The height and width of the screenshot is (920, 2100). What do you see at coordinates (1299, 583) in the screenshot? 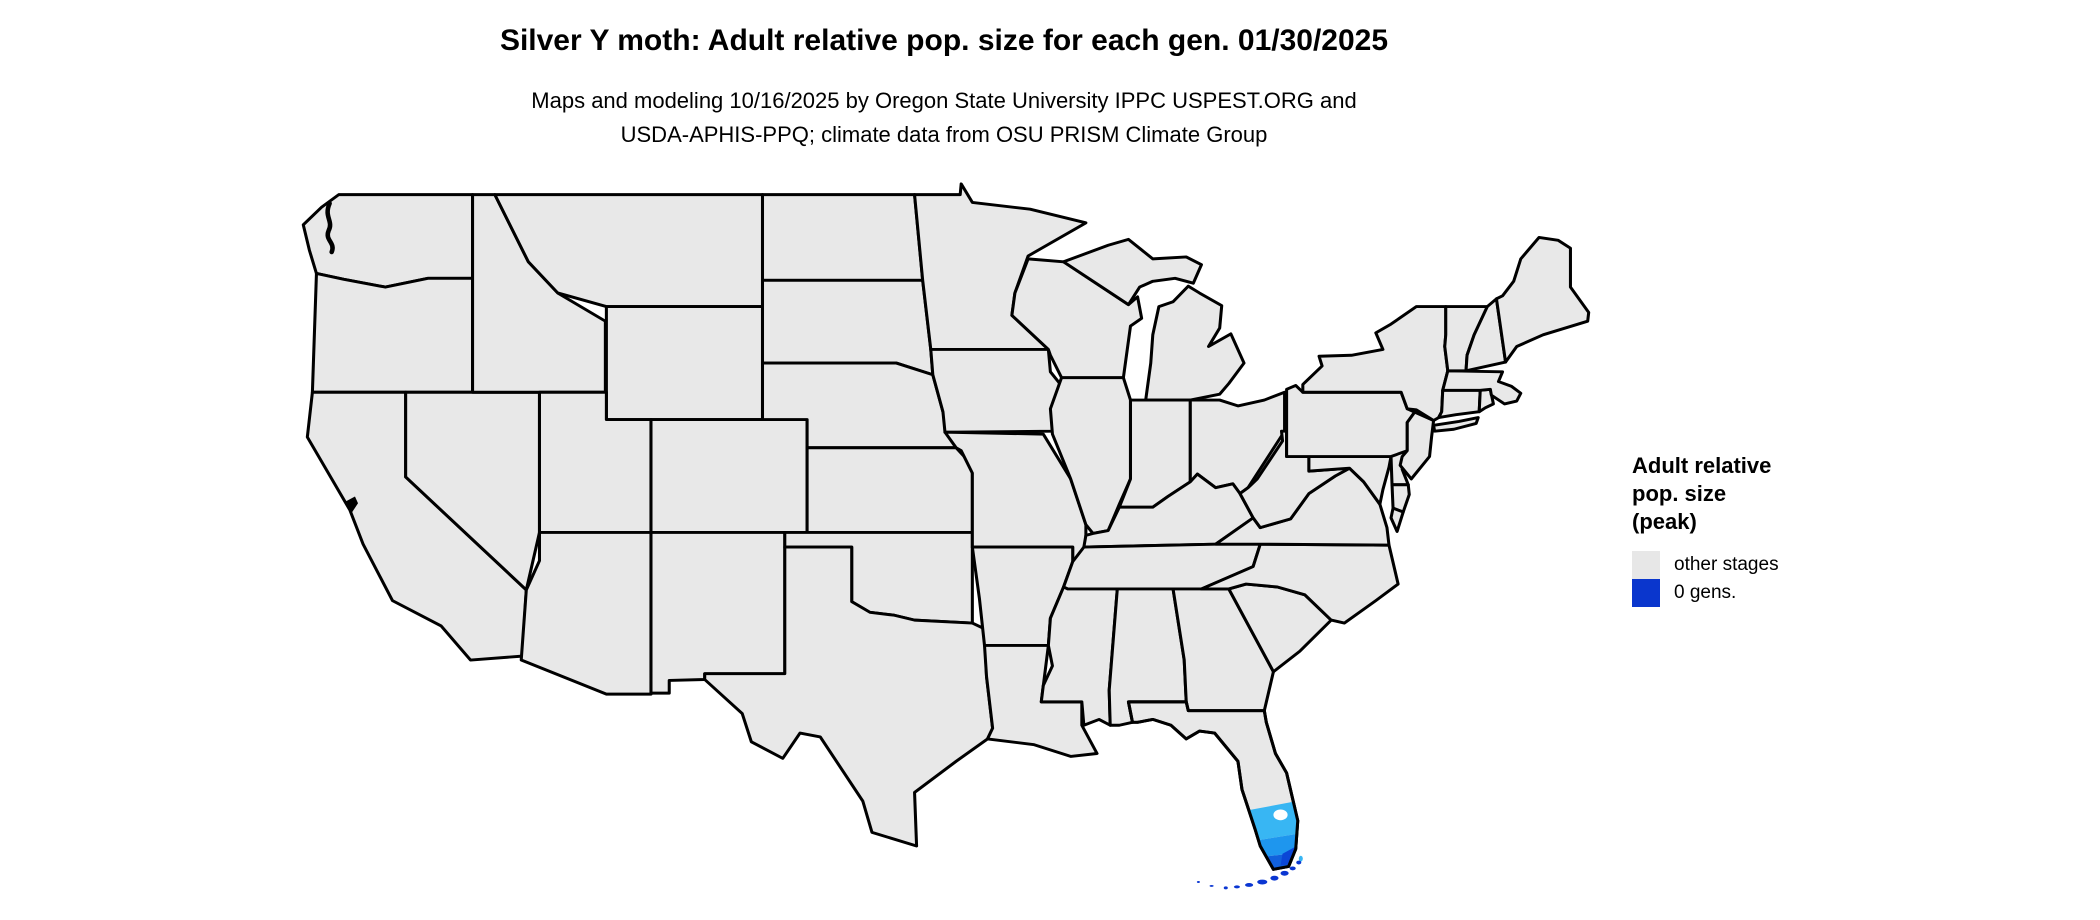
I see `state-nc` at bounding box center [1299, 583].